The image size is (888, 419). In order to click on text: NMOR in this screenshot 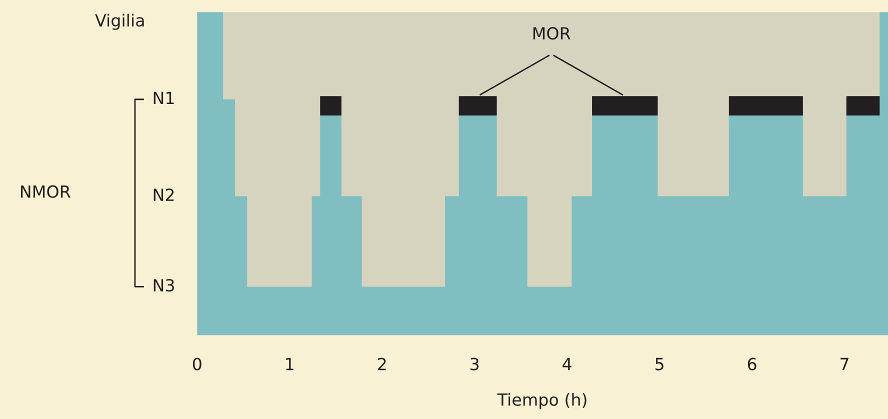, I will do `click(45, 191)`.